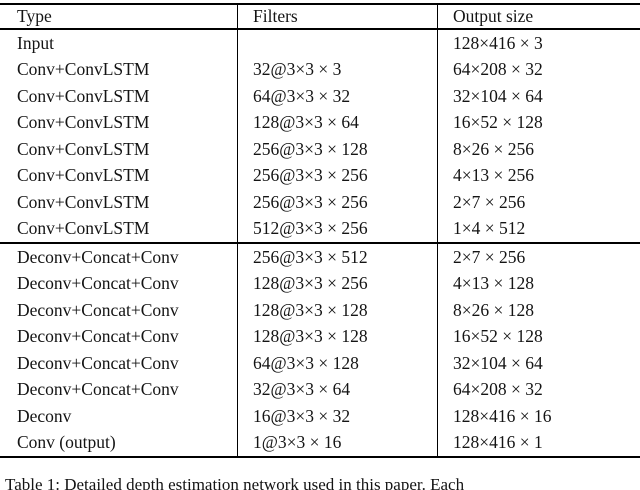 The image size is (640, 490). I want to click on cell-output-size: 8×26 × 128, so click(538, 310).